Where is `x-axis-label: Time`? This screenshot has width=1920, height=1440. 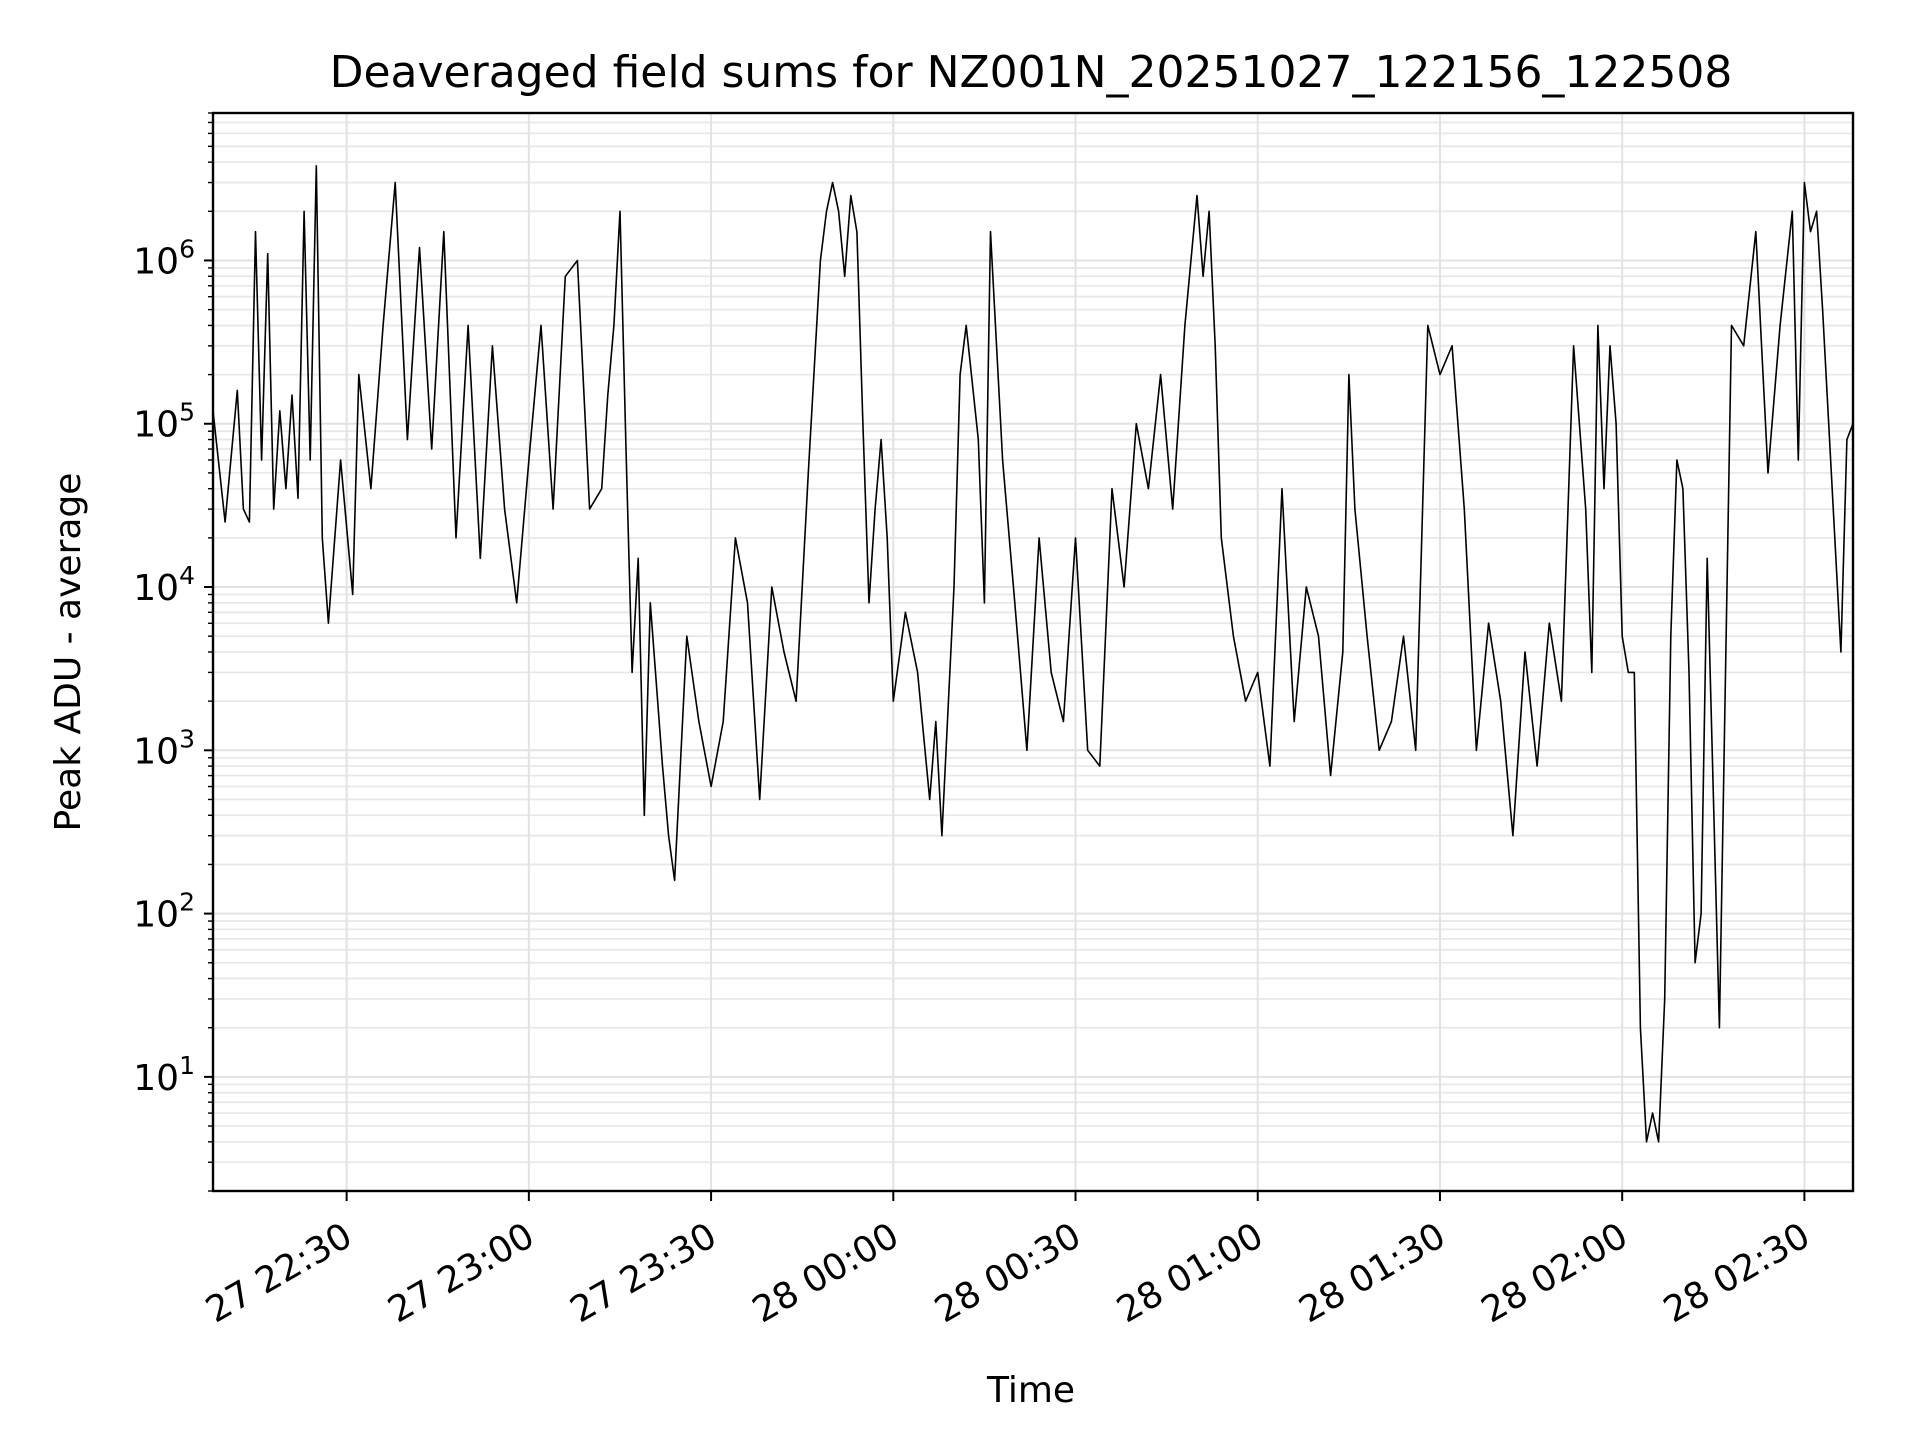
x-axis-label: Time is located at coordinates (1030, 1390).